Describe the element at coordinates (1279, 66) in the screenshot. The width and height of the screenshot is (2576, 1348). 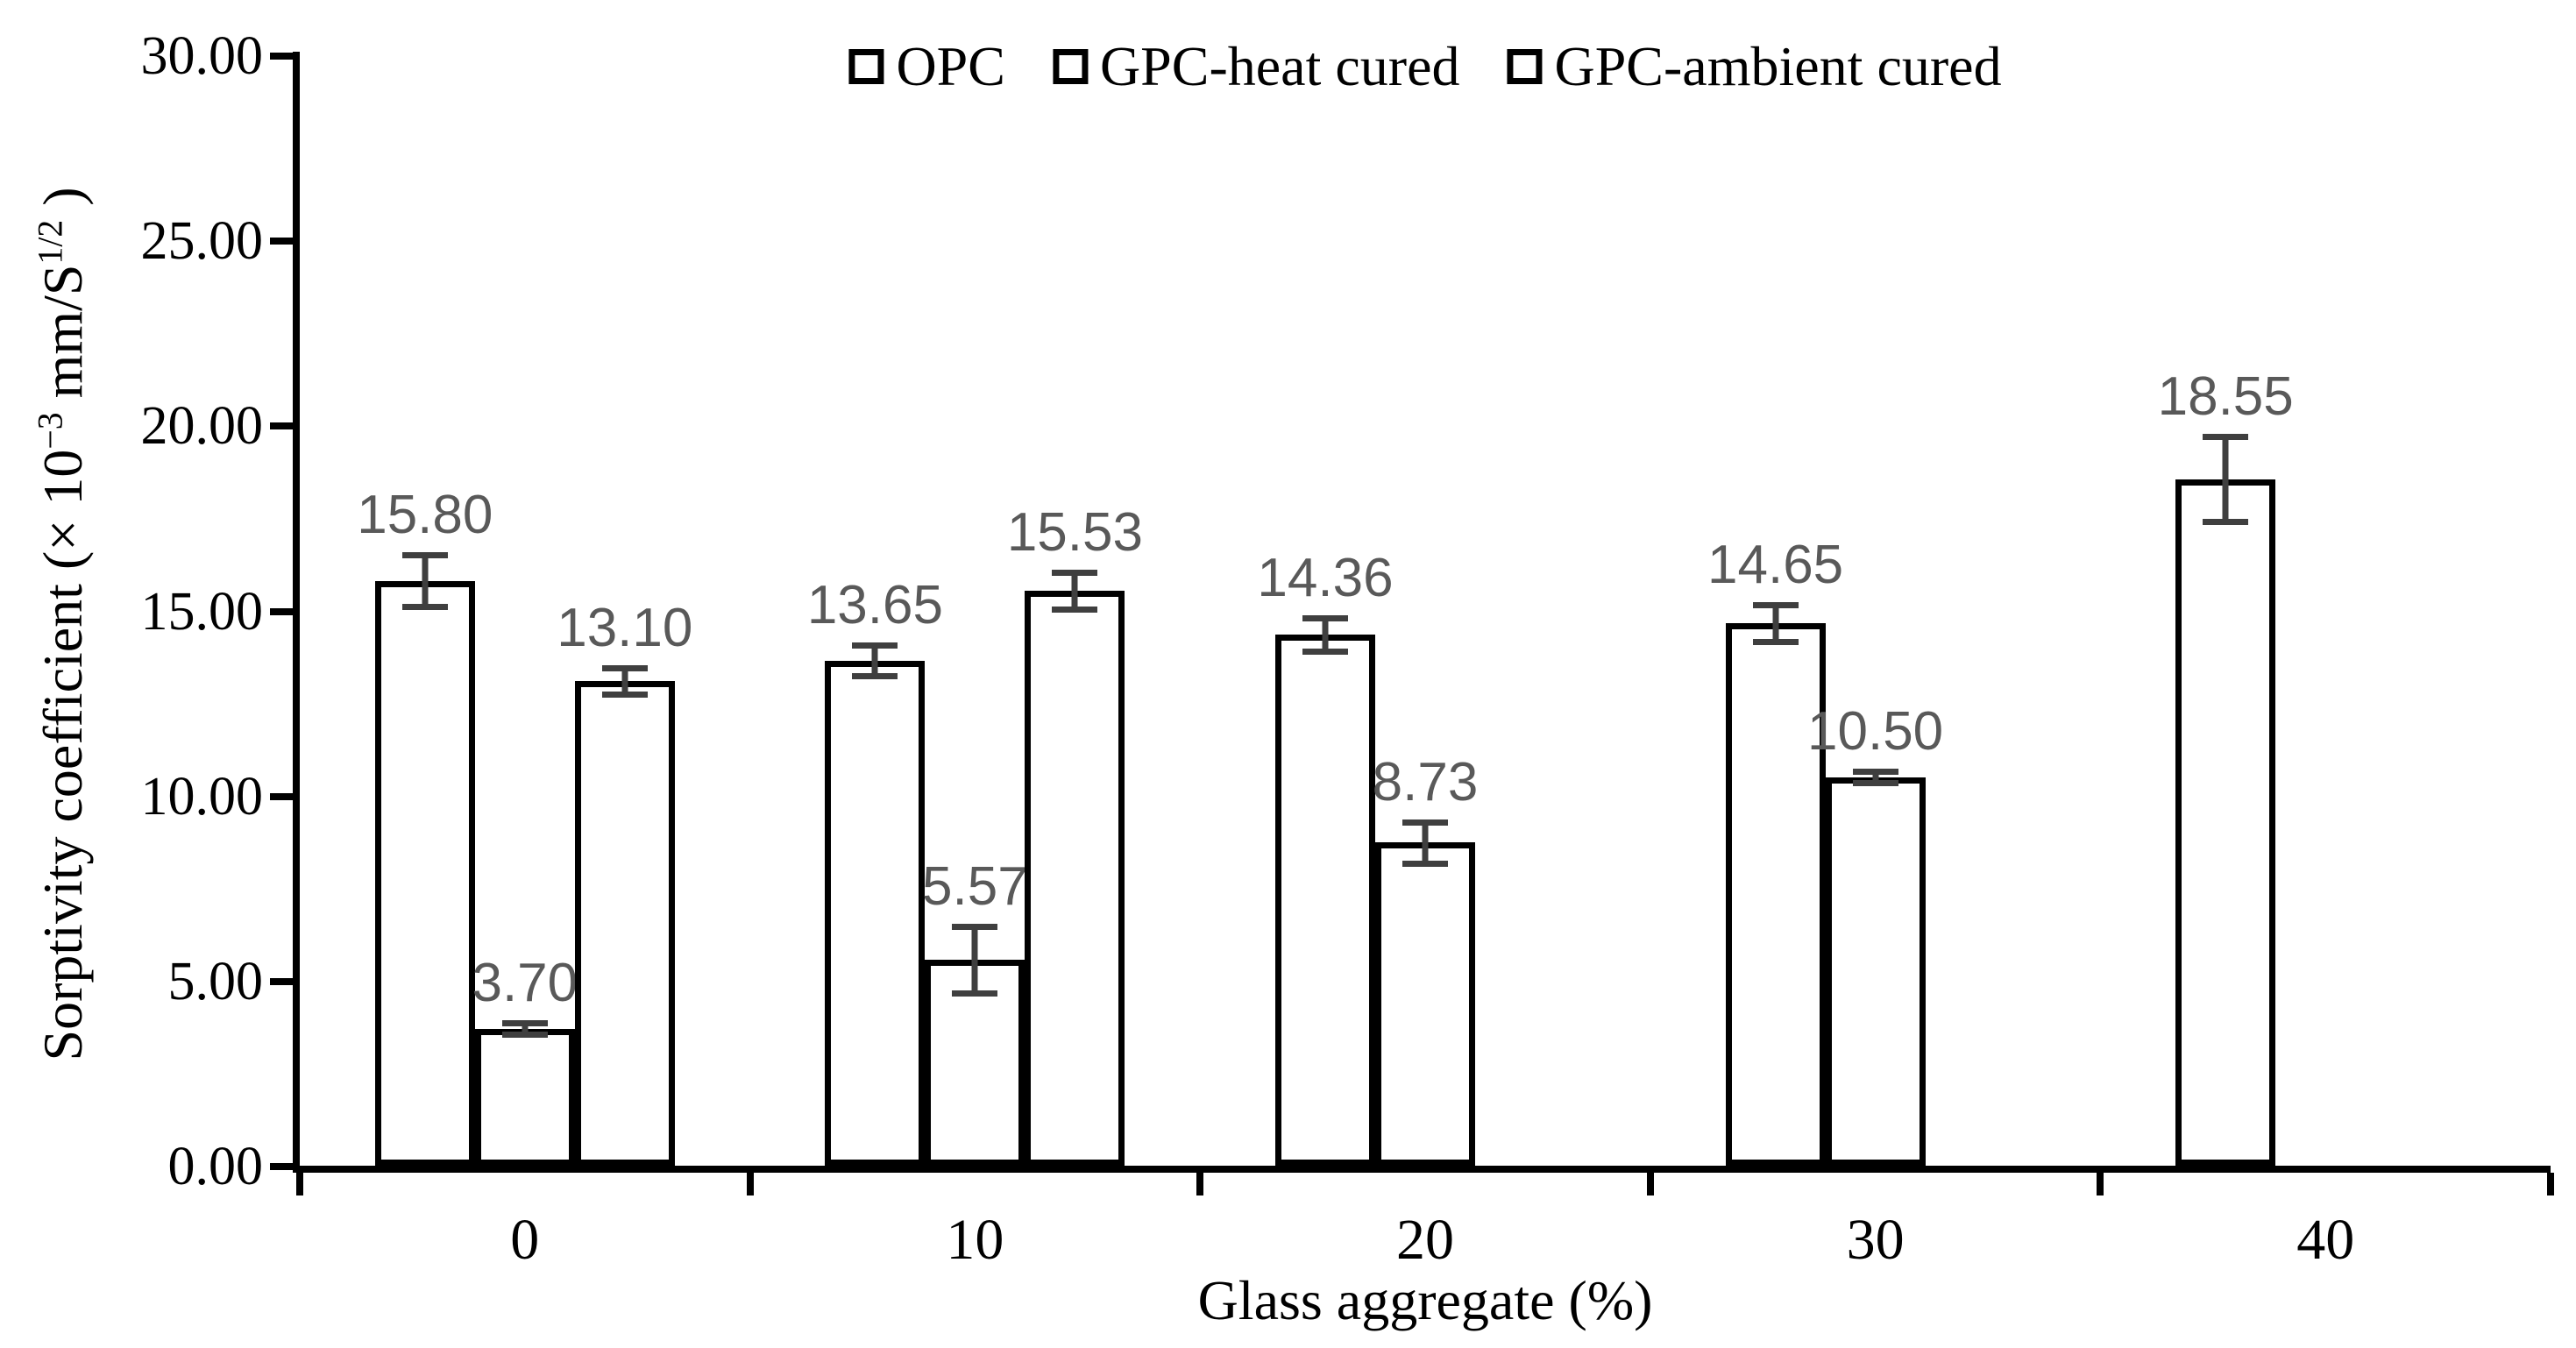
I see `legend-label: GPC-heat cured` at that location.